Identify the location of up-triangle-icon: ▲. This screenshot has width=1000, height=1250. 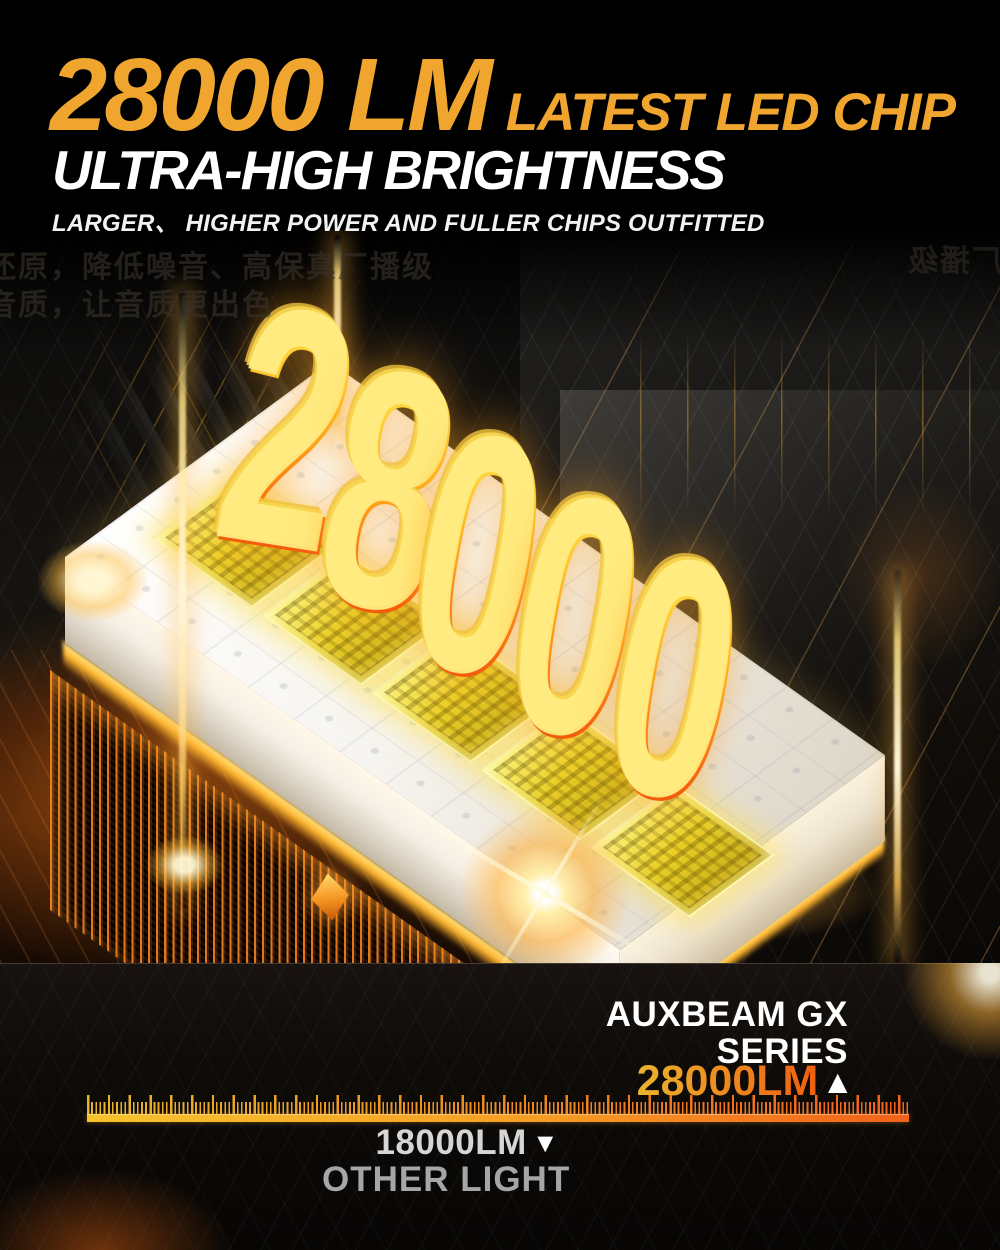
(837, 1081).